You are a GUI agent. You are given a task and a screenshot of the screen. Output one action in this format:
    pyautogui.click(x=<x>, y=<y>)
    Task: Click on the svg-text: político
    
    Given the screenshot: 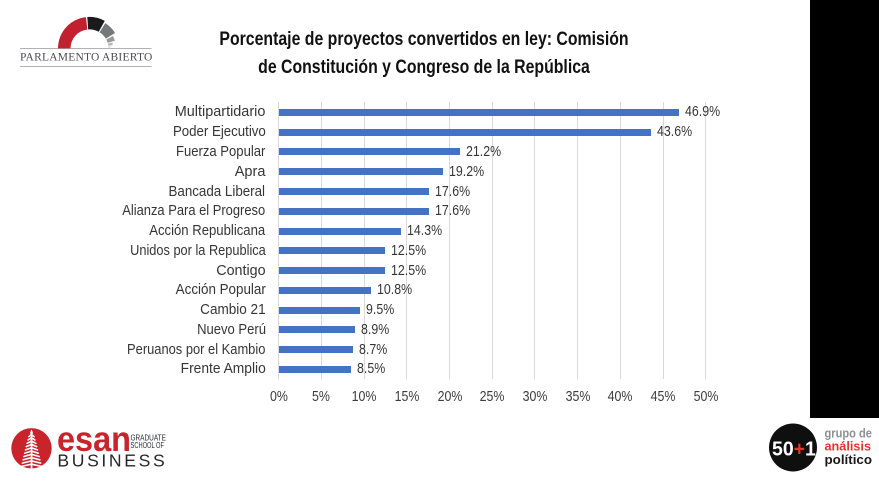 What is the action you would take?
    pyautogui.click(x=849, y=460)
    